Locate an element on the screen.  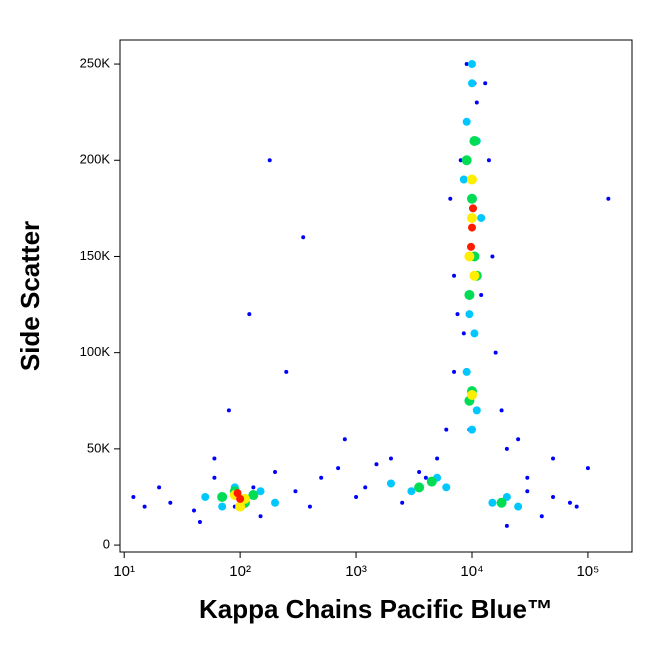
x-tick-label: 10⁵ is located at coordinates (587, 571).